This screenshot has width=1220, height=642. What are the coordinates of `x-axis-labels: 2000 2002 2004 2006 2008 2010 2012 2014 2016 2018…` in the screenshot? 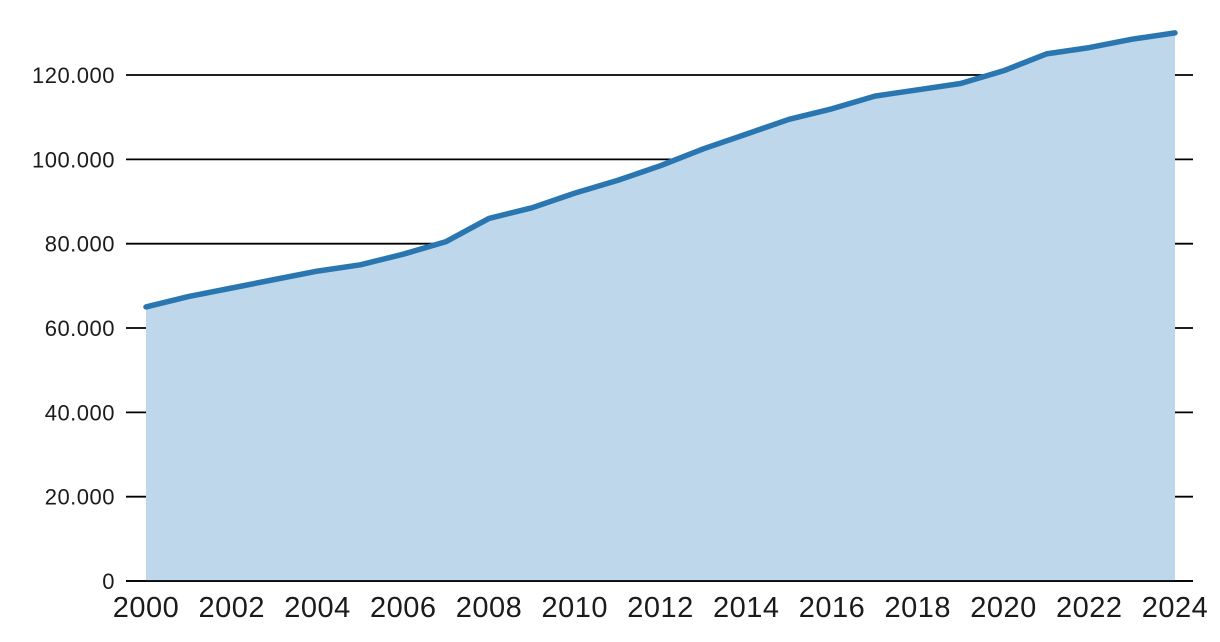 It's located at (661, 608).